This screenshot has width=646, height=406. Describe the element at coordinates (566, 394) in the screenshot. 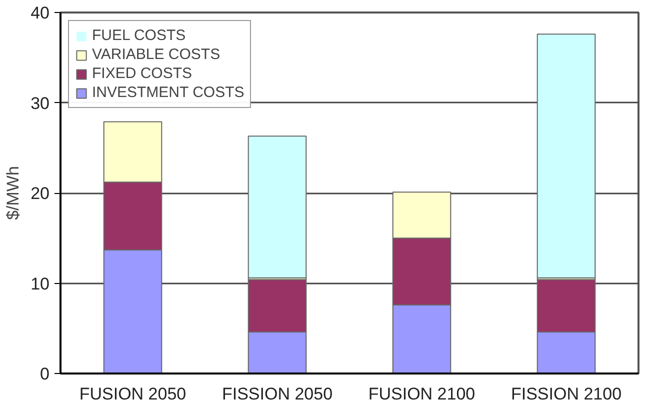

I see `x-tick-label: FISSION 2100` at that location.